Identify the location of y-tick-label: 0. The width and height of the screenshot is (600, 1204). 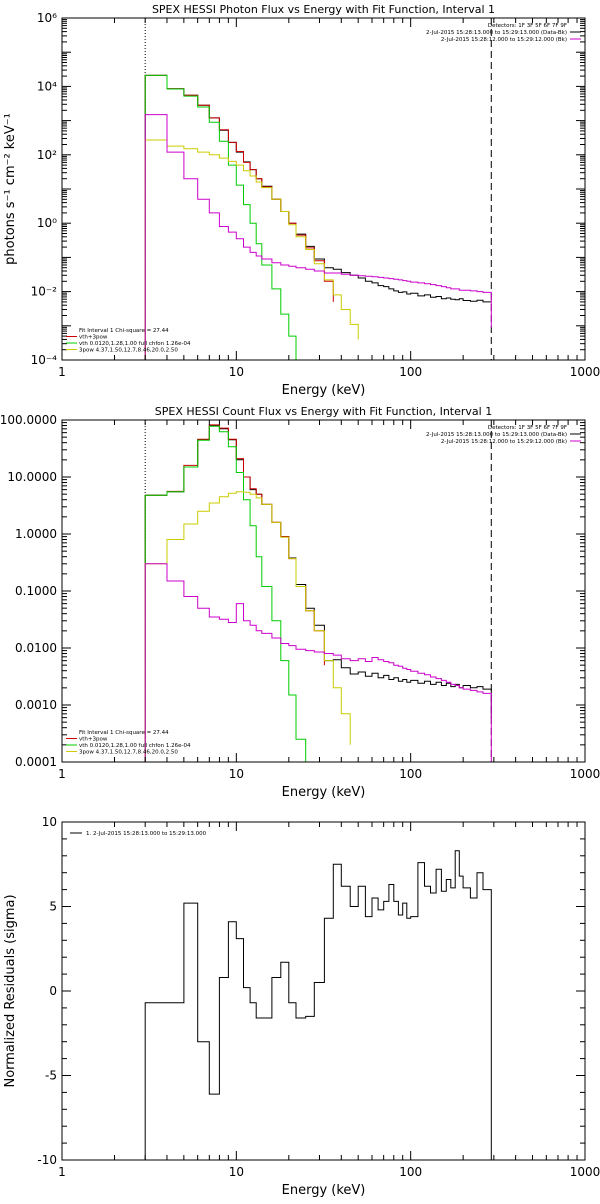
(53, 991).